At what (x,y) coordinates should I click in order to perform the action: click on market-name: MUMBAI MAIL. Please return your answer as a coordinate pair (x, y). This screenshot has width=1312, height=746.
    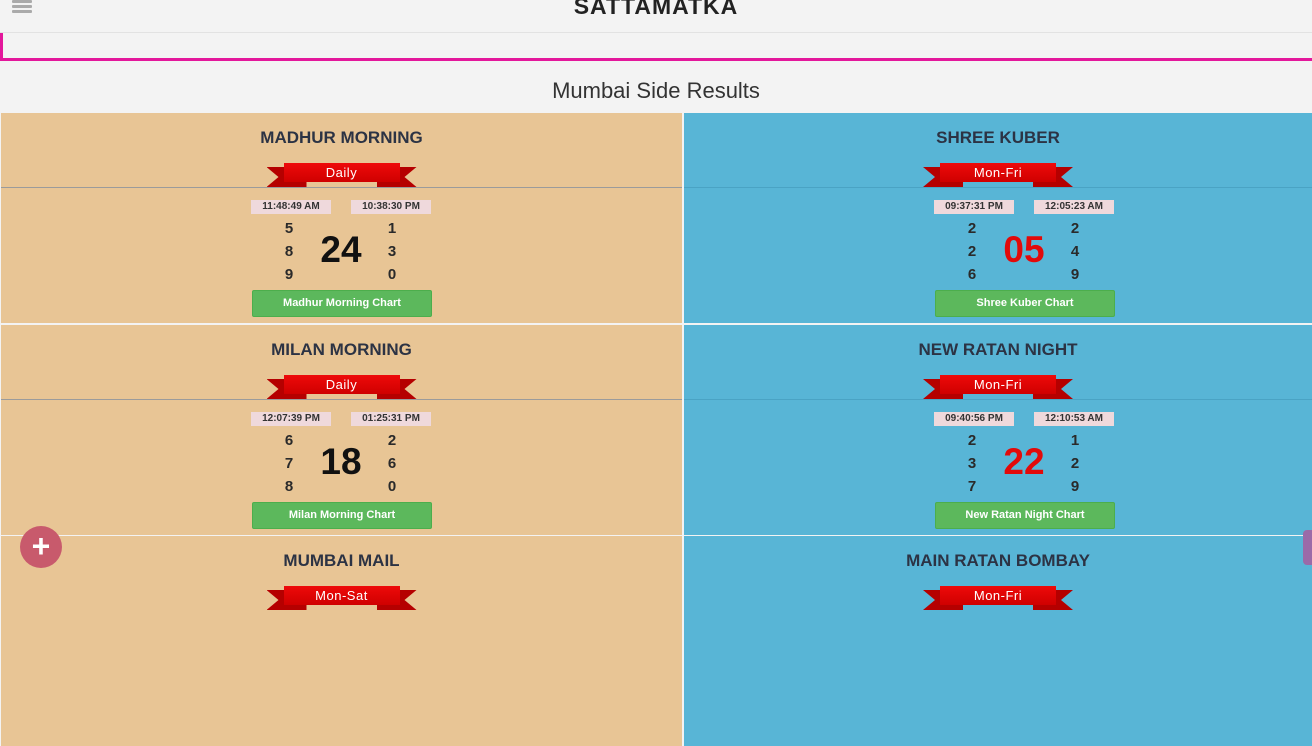
    Looking at the image, I should click on (341, 560).